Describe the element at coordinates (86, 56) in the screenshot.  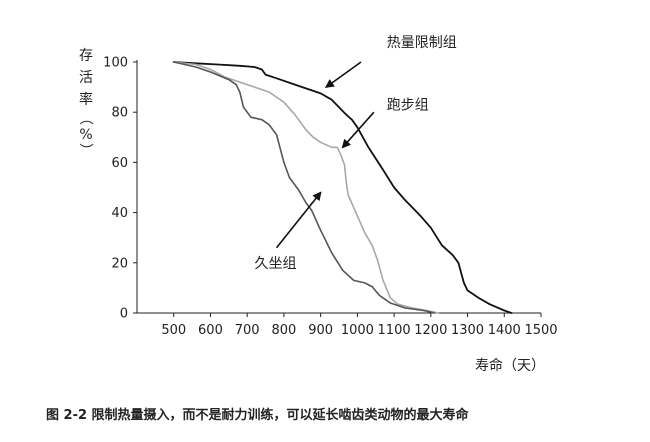
I see `y-axis-label-char: 存` at that location.